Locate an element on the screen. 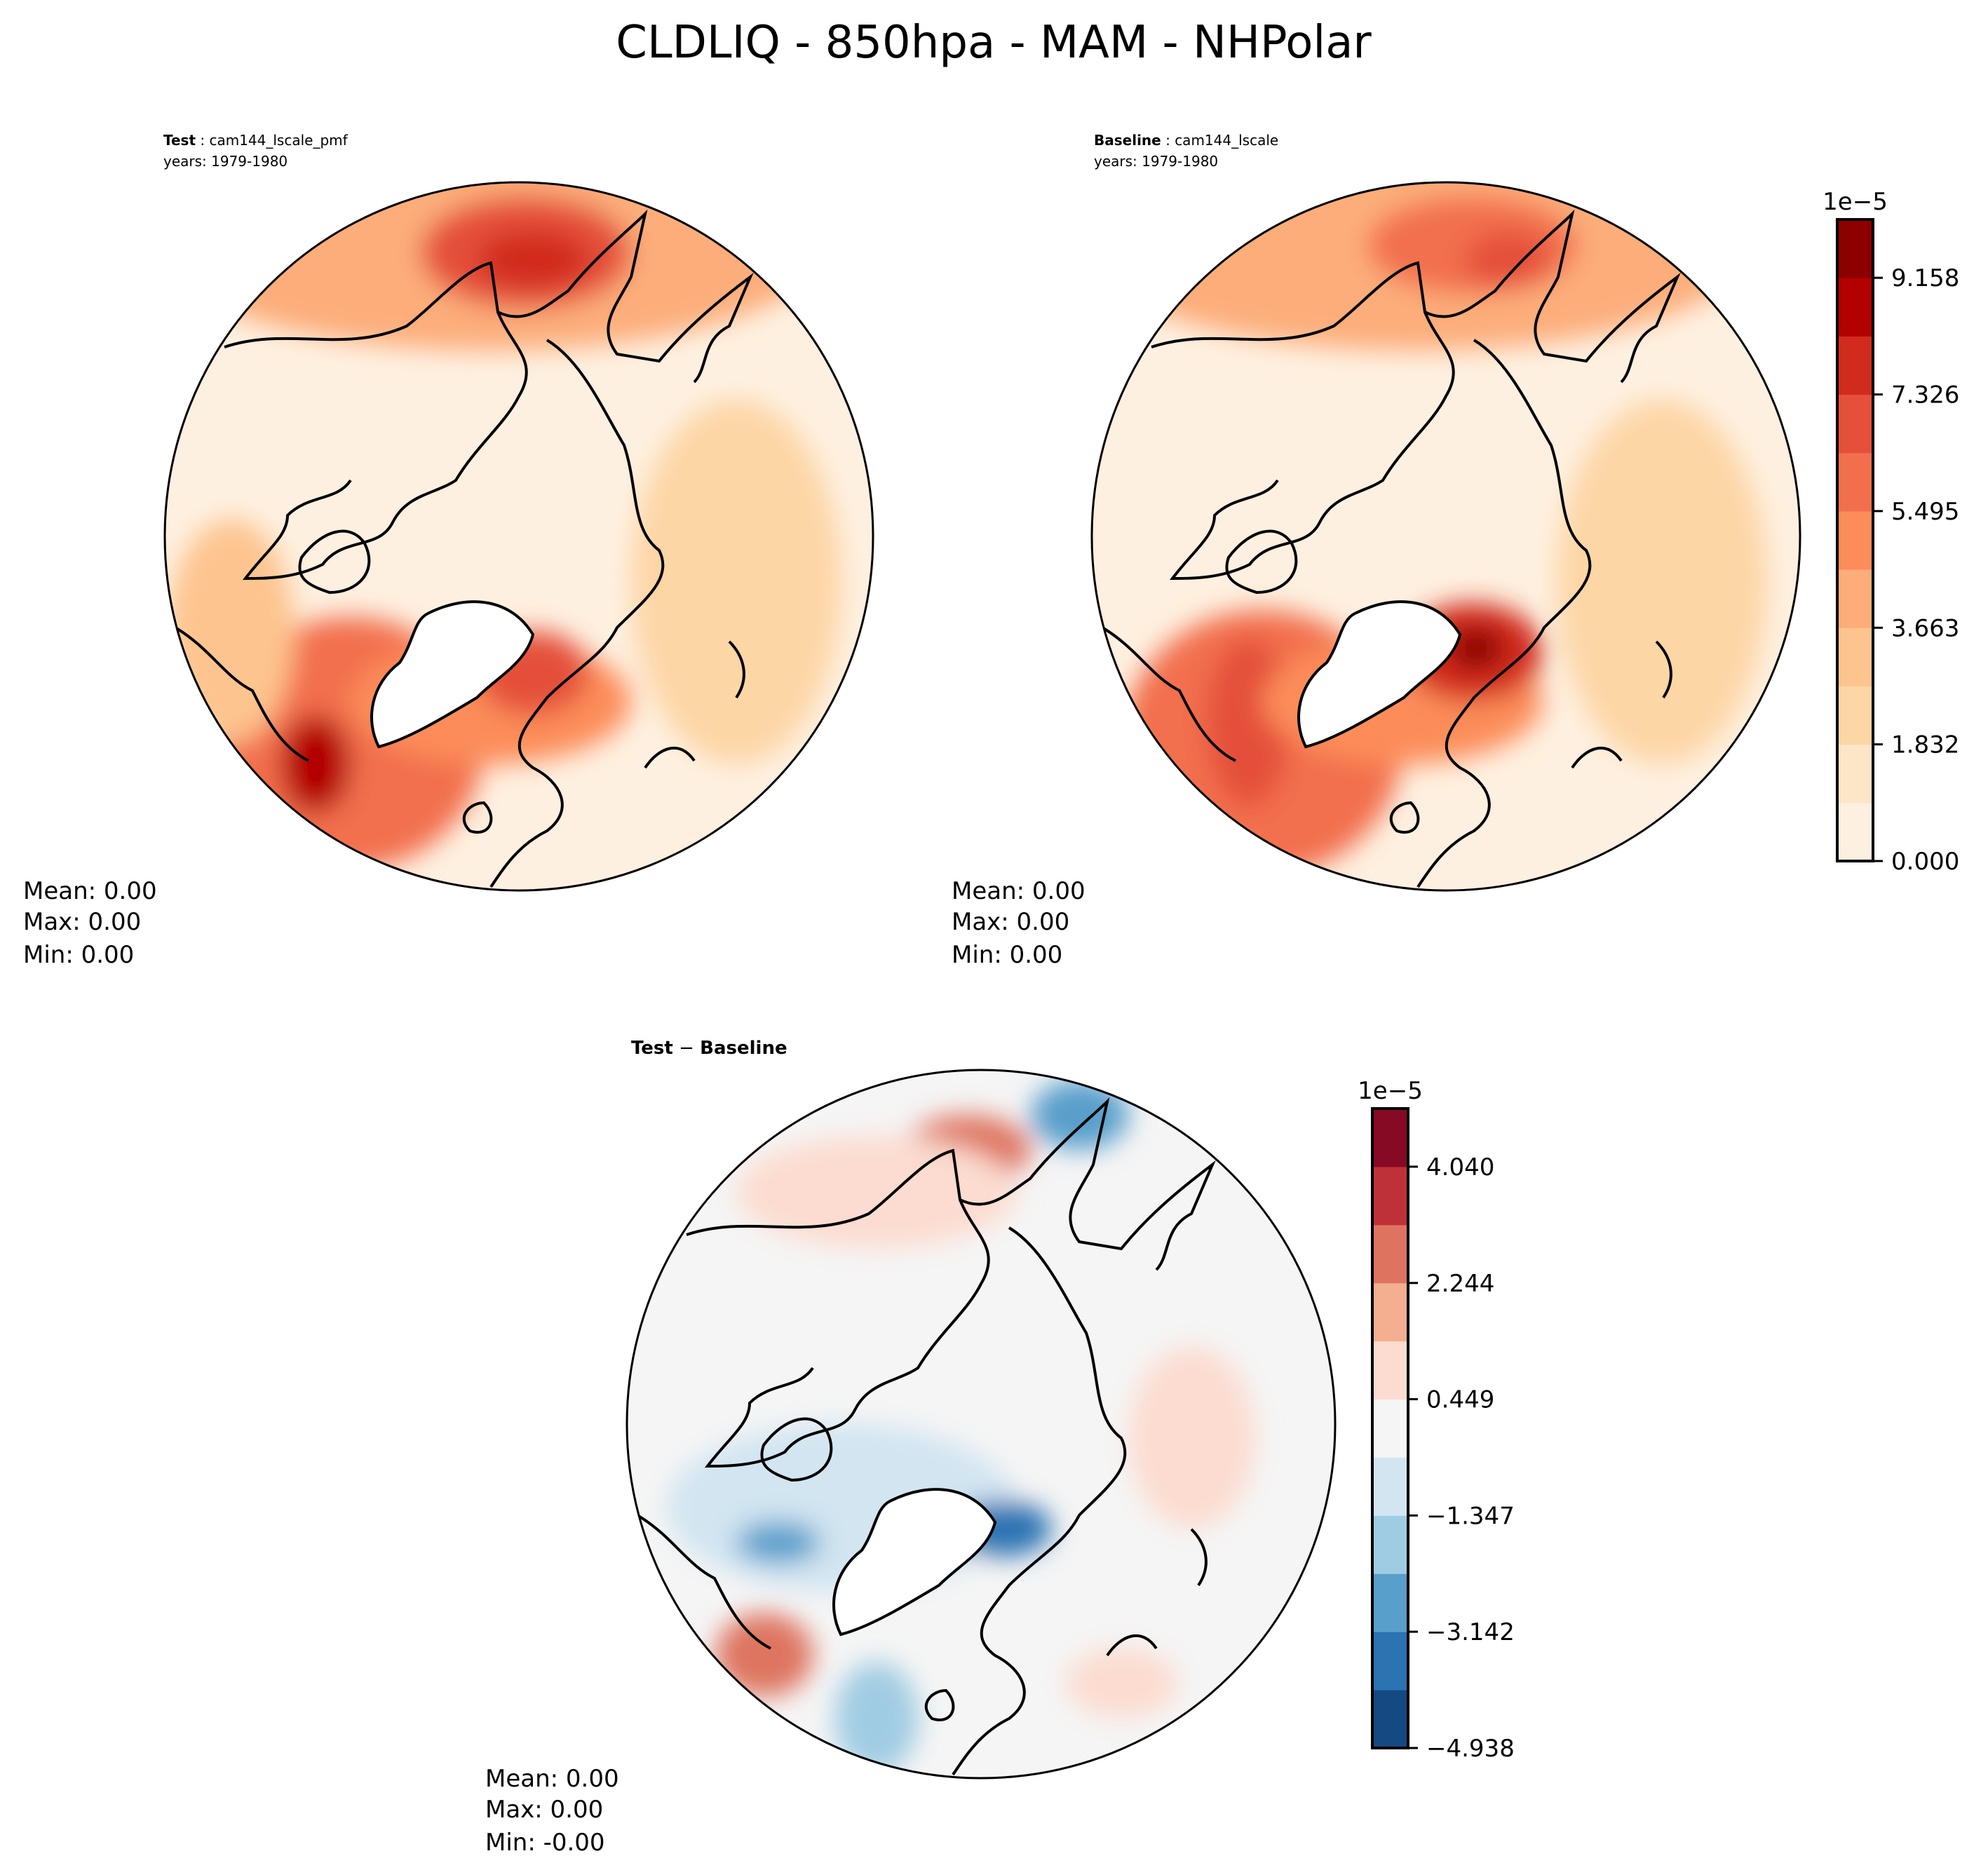 The image size is (1988, 1870). colorbar-tick-label: 0.449 is located at coordinates (1460, 1400).